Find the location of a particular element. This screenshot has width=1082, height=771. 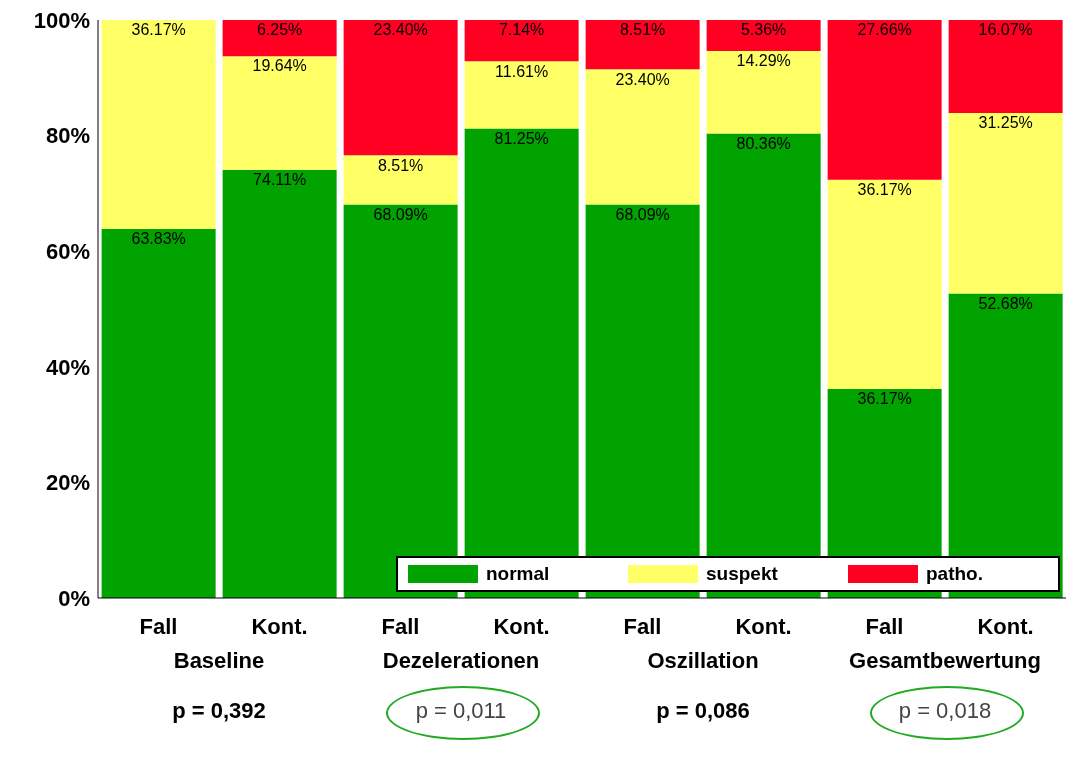

data-label: 5.36% is located at coordinates (763, 30).